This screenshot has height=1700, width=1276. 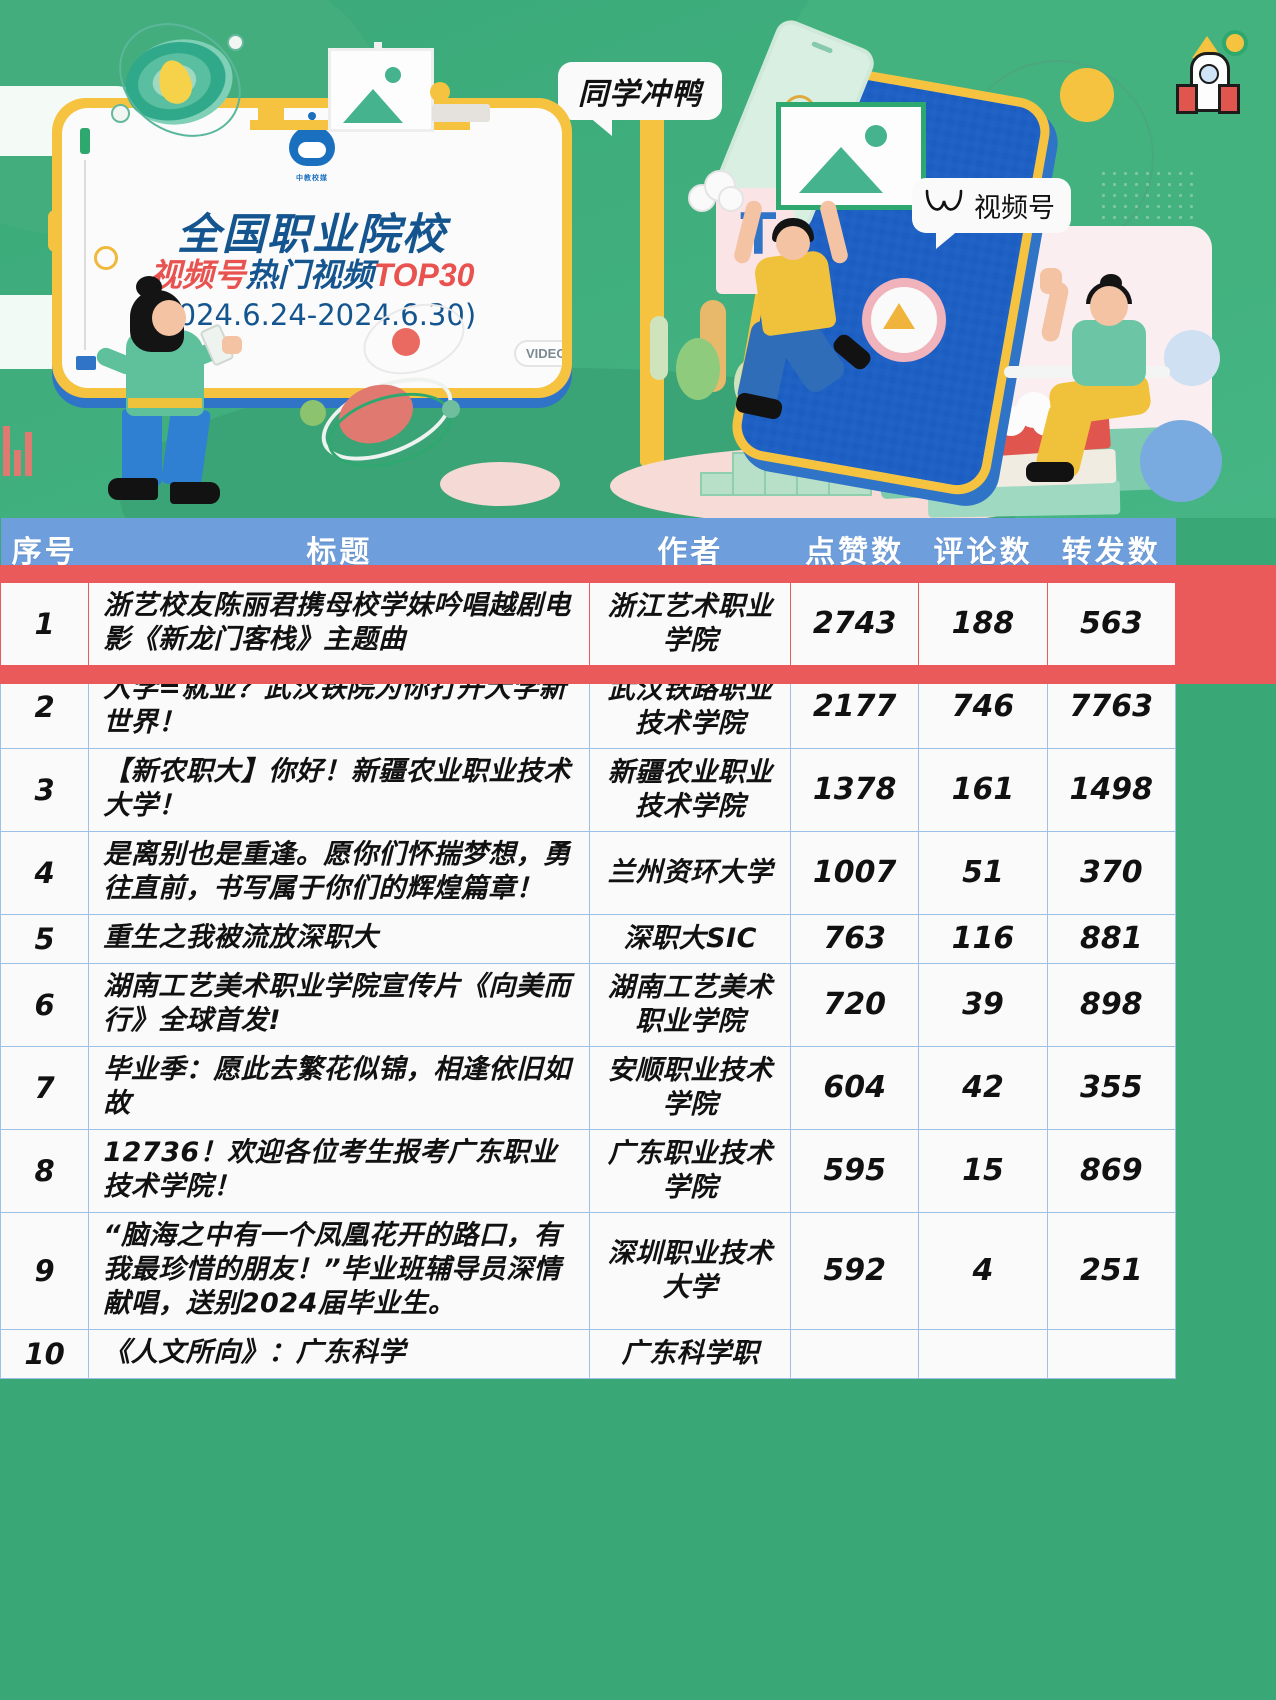 What do you see at coordinates (690, 939) in the screenshot?
I see `row-author: 深职大SIC` at bounding box center [690, 939].